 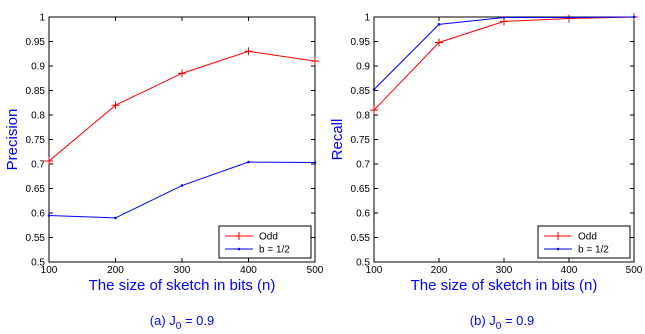 I want to click on caption-main: (a) J, so click(x=163, y=320).